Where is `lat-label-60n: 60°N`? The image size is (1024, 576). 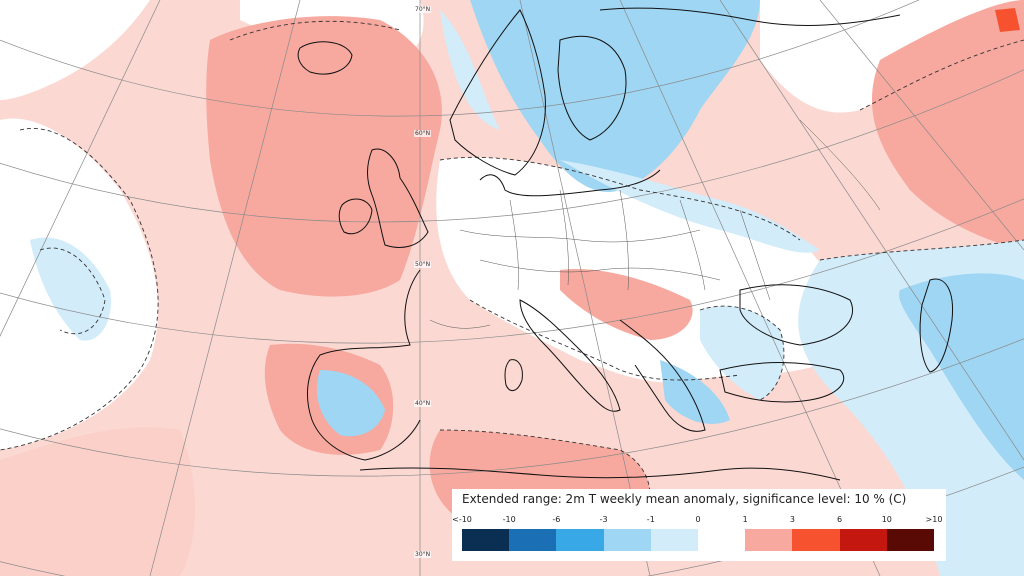 lat-label-60n: 60°N is located at coordinates (423, 133).